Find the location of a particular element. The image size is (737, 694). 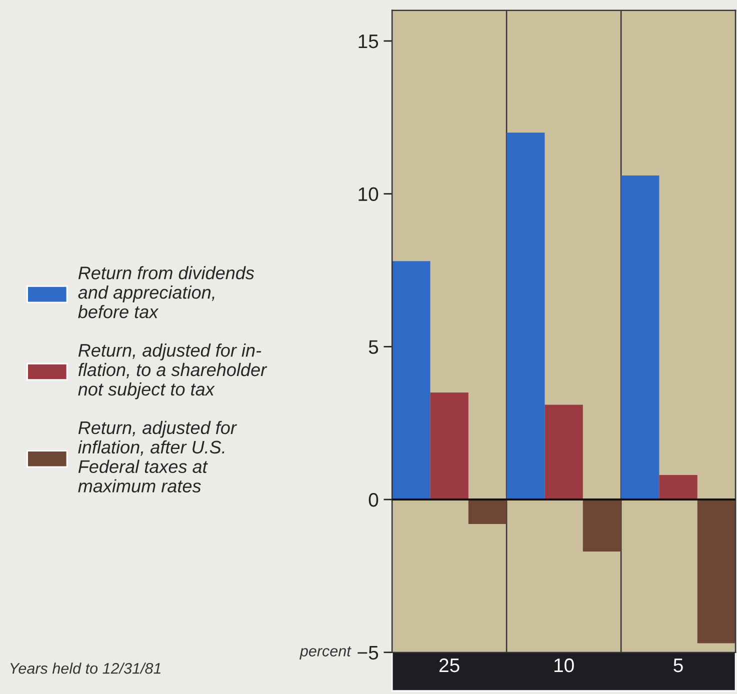

x-tick-label: 10 is located at coordinates (564, 665).